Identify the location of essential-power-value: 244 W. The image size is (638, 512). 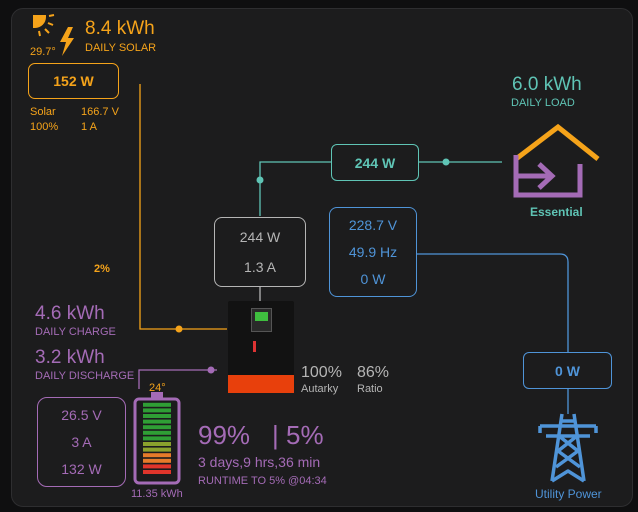
(375, 162).